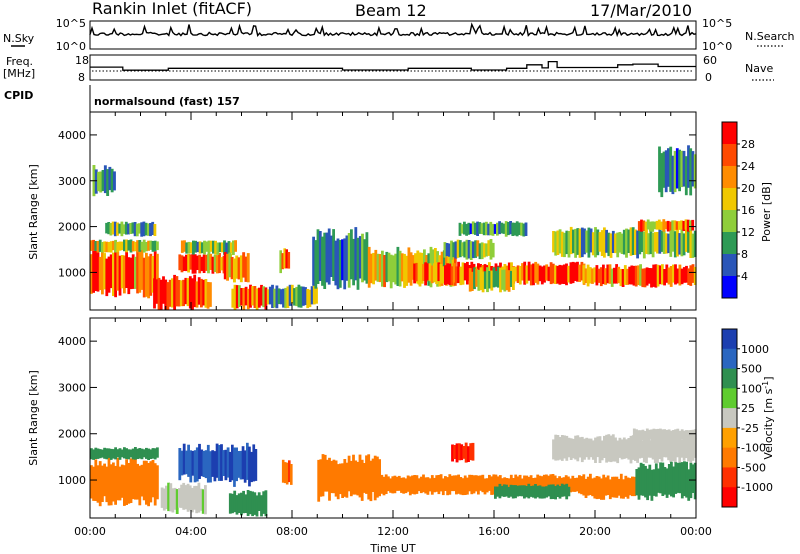 This screenshot has width=800, height=554. I want to click on colorbar-frame, so click(729, 418).